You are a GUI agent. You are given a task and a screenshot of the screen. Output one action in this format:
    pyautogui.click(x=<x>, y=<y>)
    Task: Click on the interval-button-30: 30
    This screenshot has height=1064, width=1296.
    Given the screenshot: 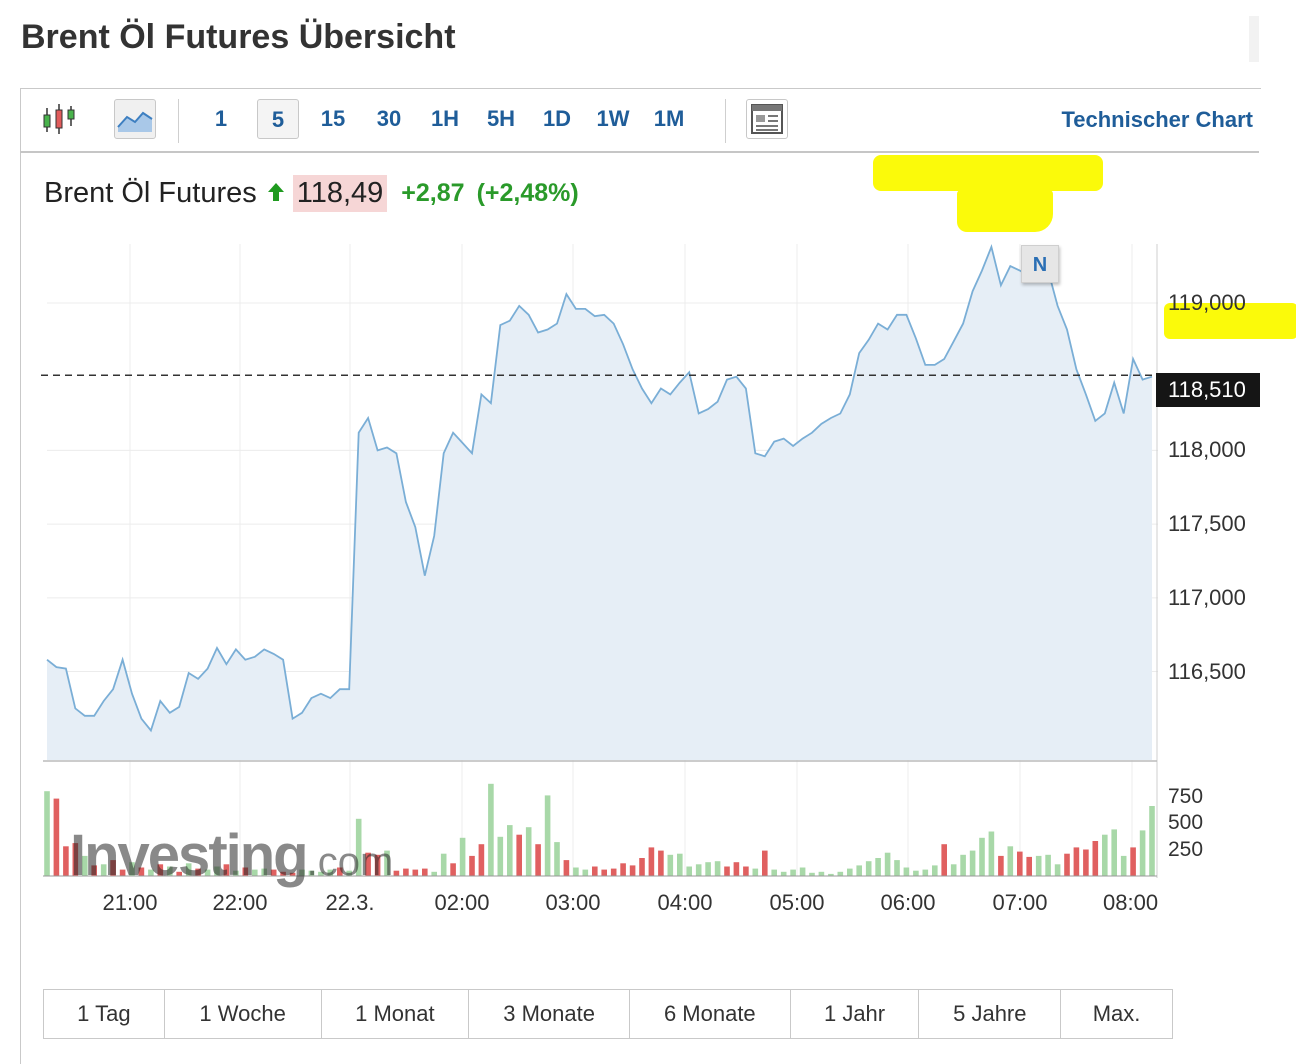 What is the action you would take?
    pyautogui.click(x=389, y=118)
    